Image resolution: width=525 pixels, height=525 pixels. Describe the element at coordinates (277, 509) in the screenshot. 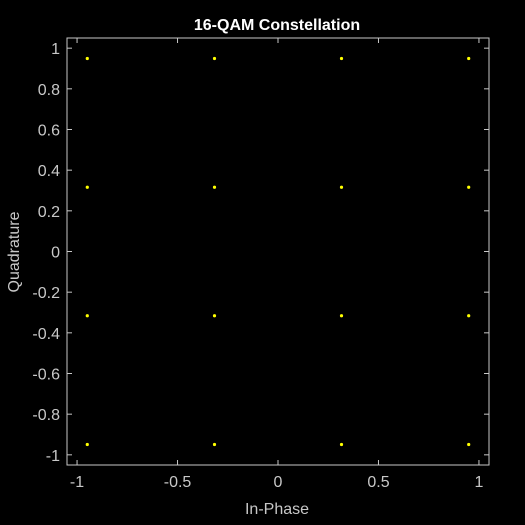

I see `x-axis-label: In-Phase` at that location.